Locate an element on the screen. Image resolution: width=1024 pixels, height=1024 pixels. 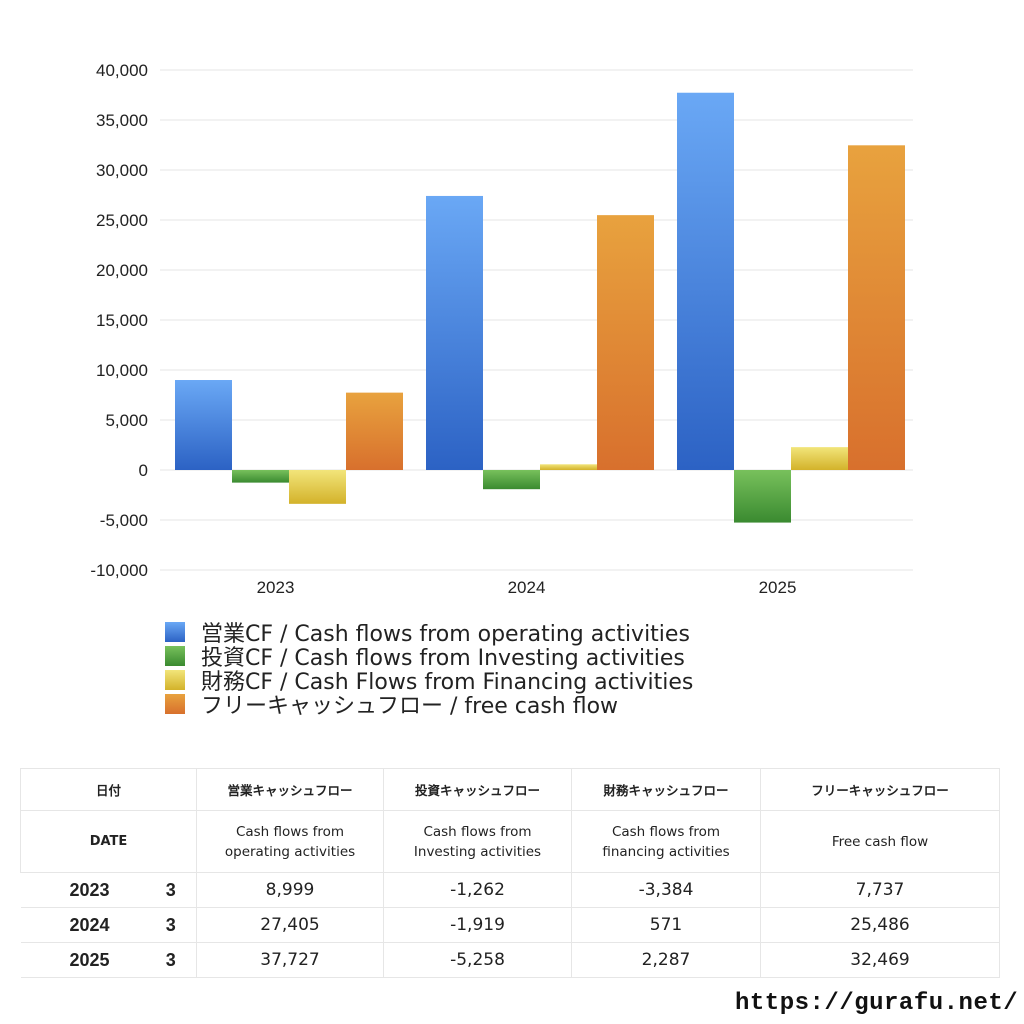
bar-investing-2024 is located at coordinates (511, 480).